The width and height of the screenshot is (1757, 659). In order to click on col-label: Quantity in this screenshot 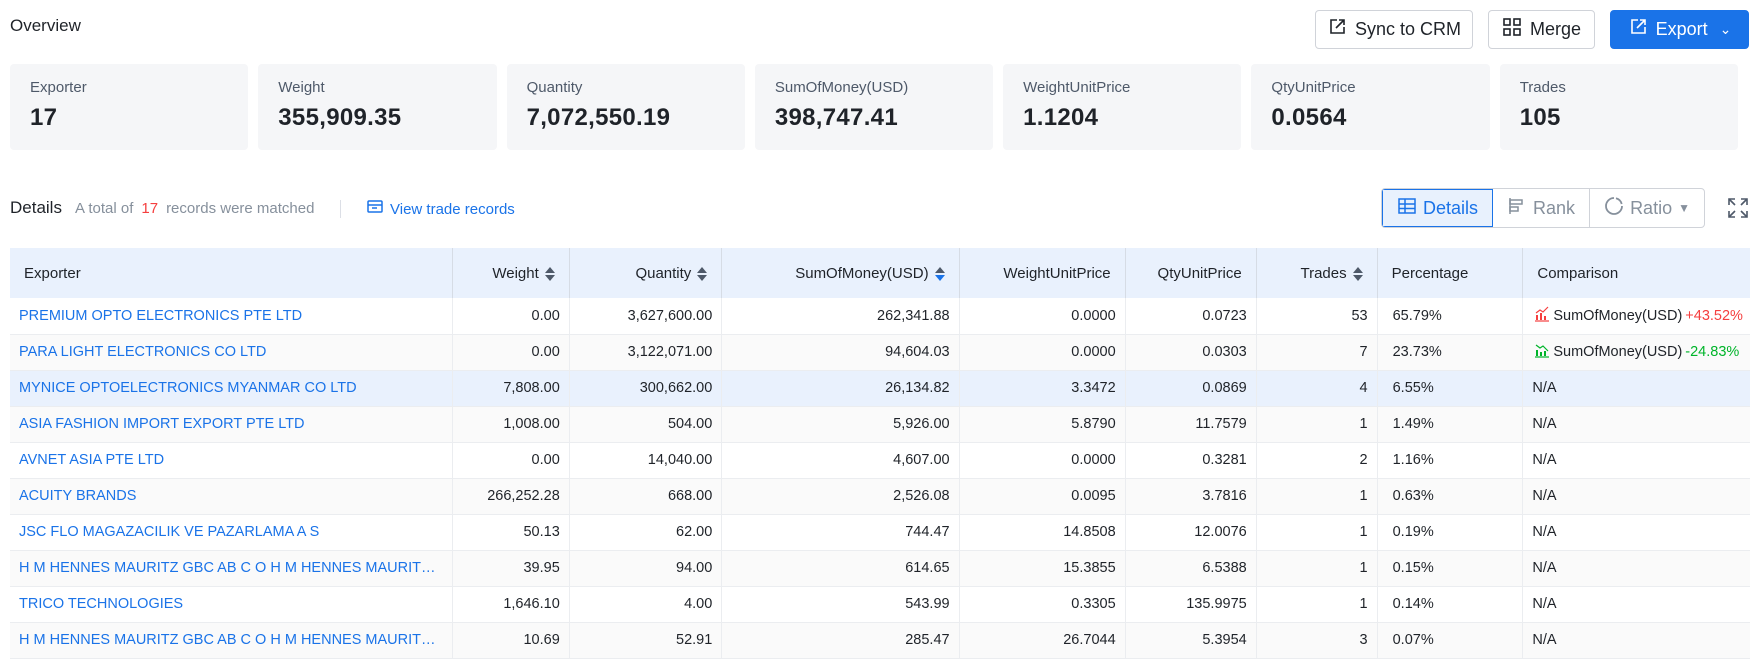, I will do `click(663, 273)`.